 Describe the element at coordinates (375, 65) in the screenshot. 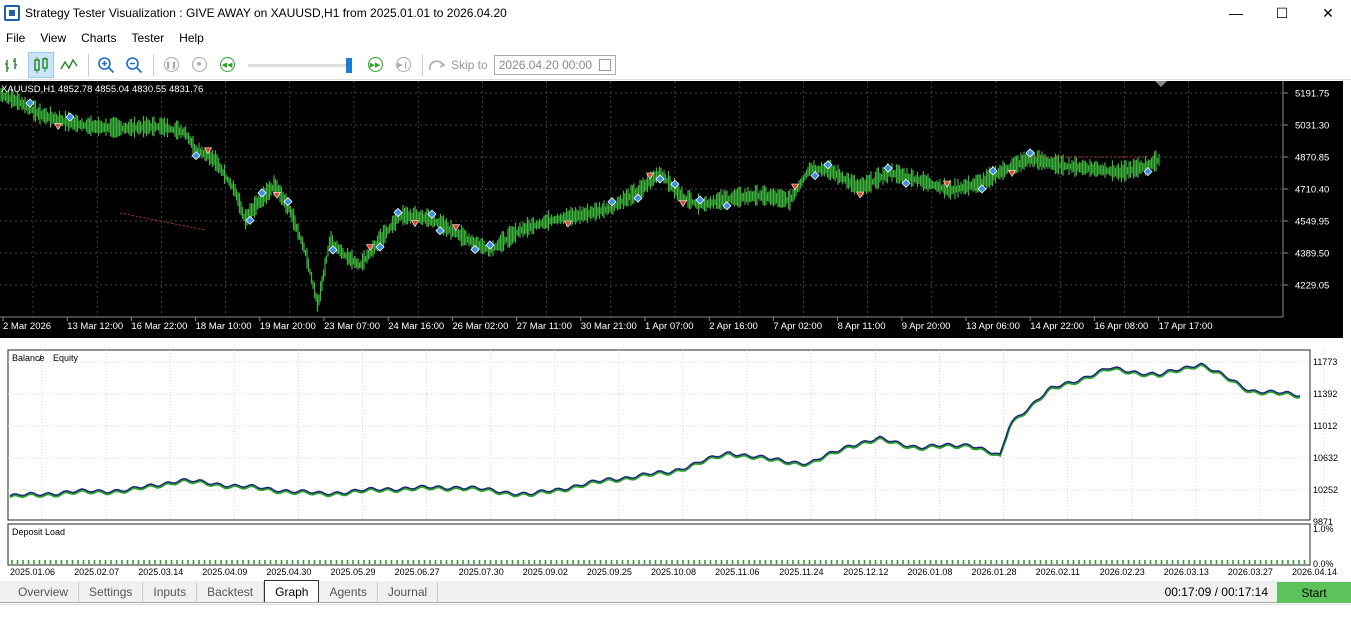

I see `faster-button: ▶▶` at that location.